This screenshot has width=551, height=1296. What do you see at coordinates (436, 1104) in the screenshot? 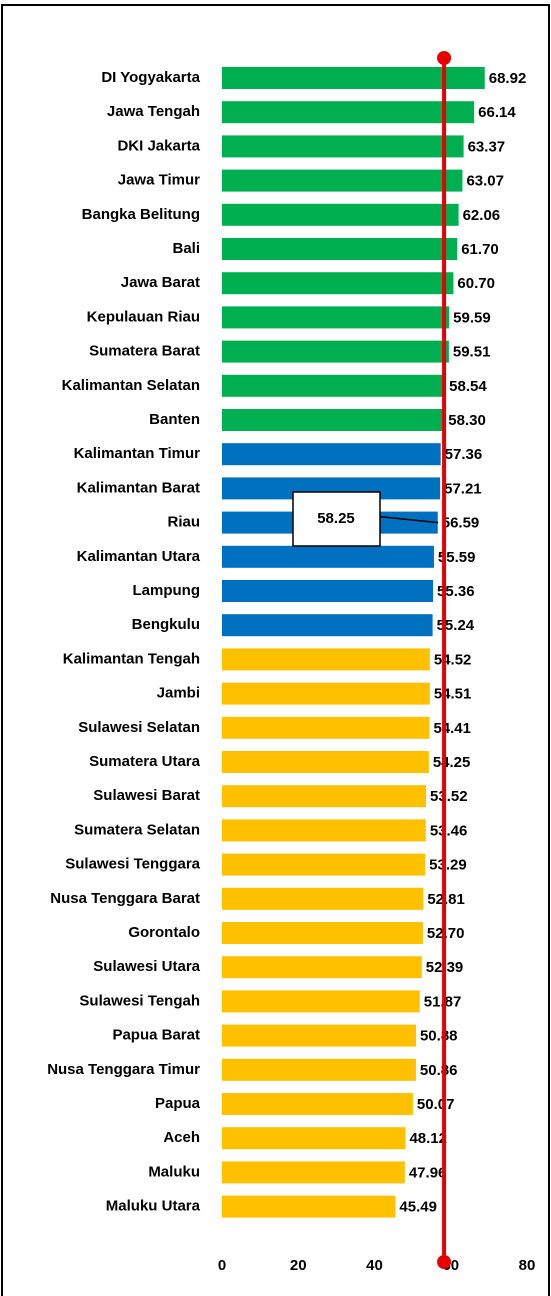
I see `value-label: 50.07` at bounding box center [436, 1104].